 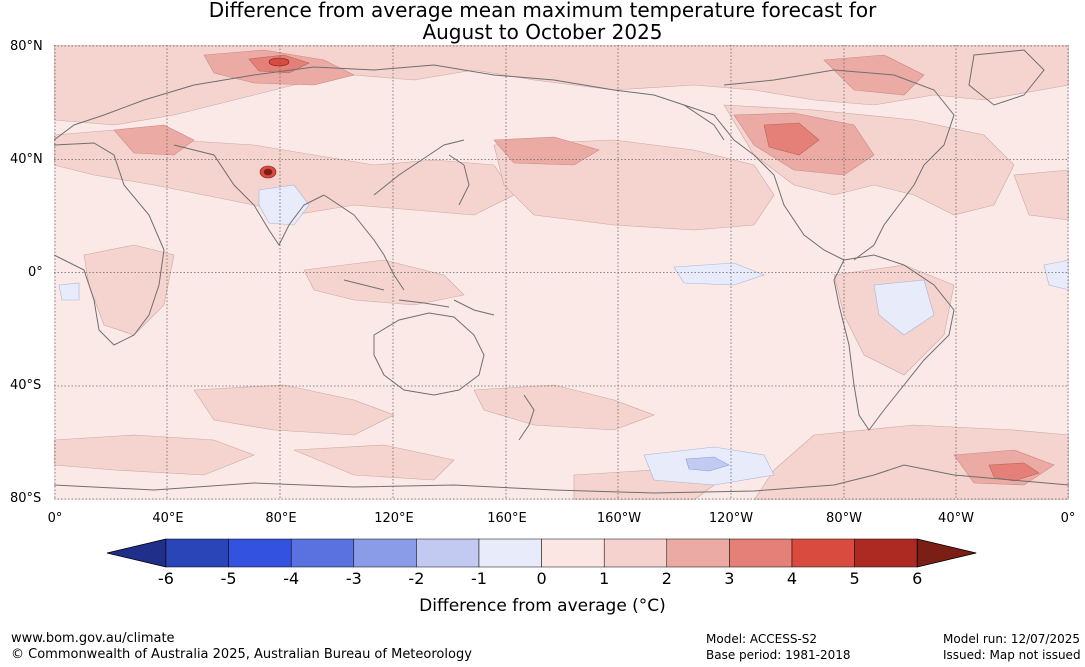 What do you see at coordinates (507, 518) in the screenshot?
I see `lon-label-160e: 160°E` at bounding box center [507, 518].